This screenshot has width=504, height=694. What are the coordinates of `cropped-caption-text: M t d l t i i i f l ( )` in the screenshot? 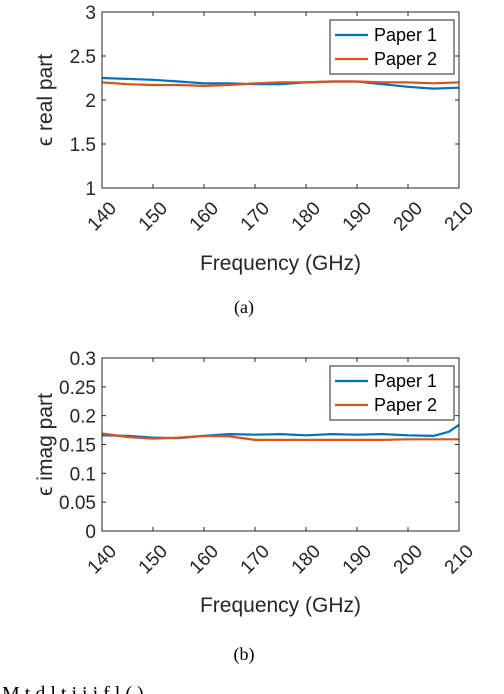 It's located at (73, 688).